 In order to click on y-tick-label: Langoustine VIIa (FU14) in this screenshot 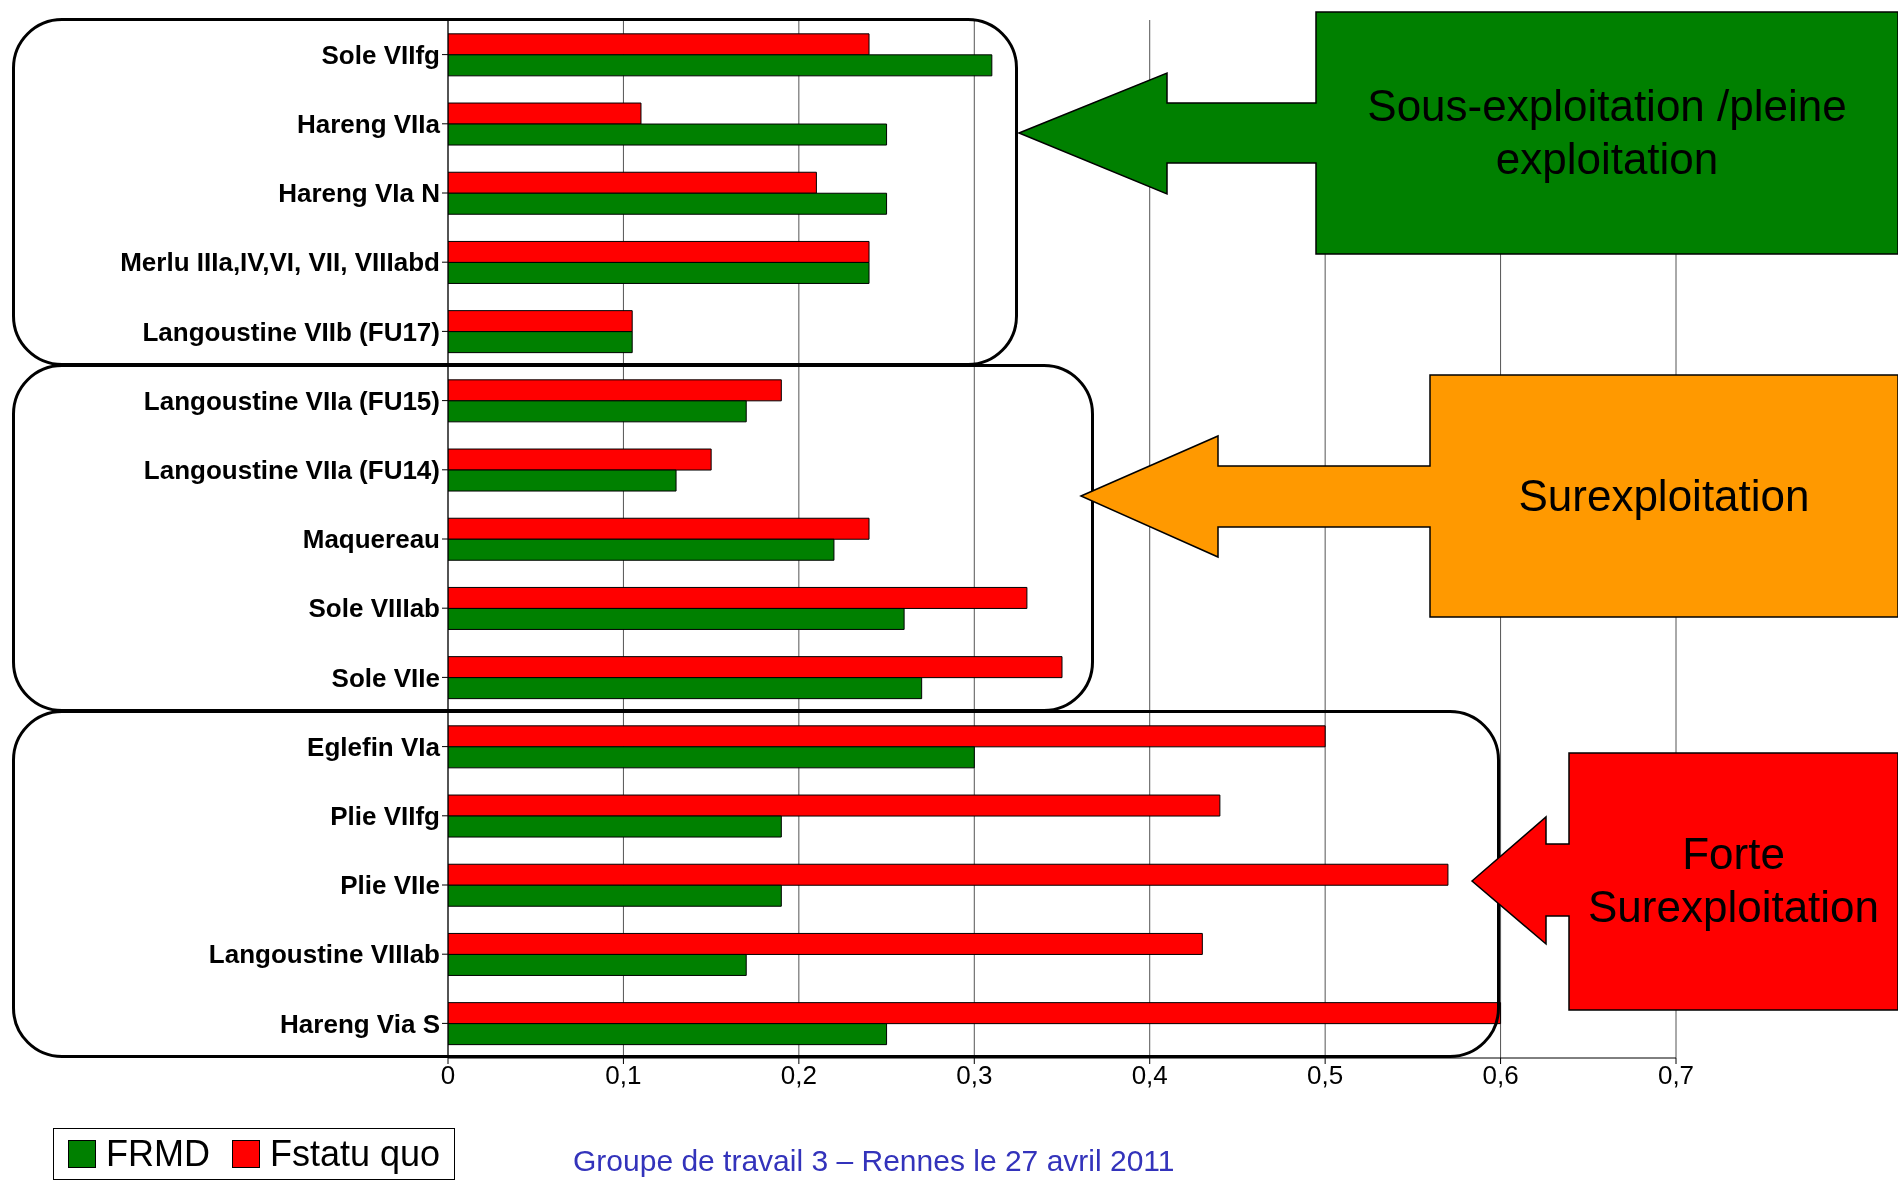, I will do `click(291, 470)`.